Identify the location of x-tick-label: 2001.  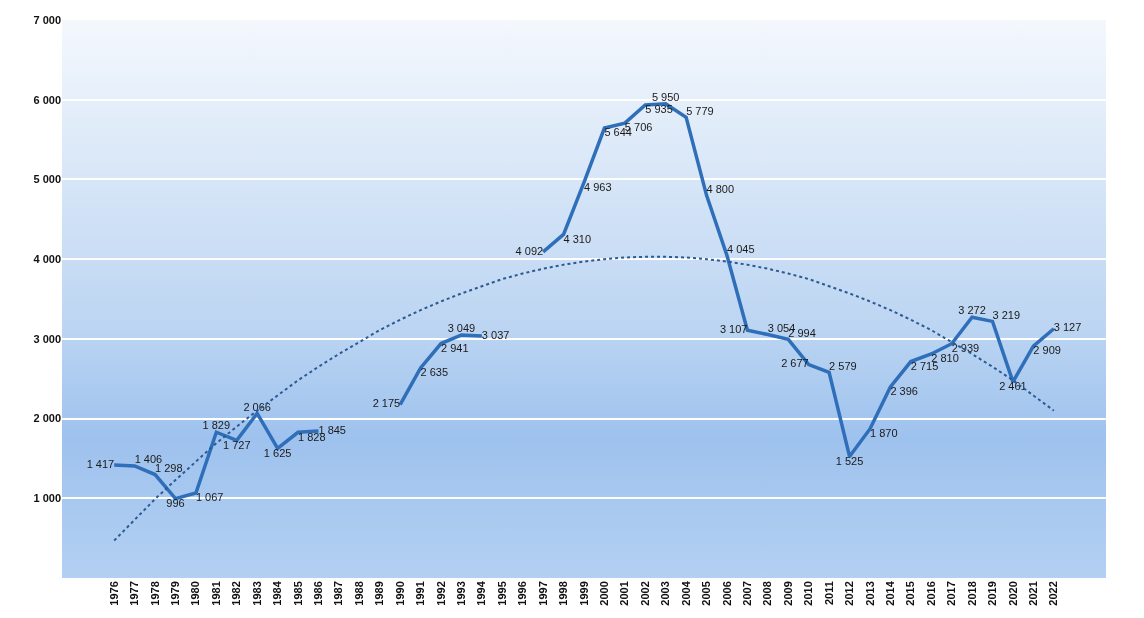
(624, 593).